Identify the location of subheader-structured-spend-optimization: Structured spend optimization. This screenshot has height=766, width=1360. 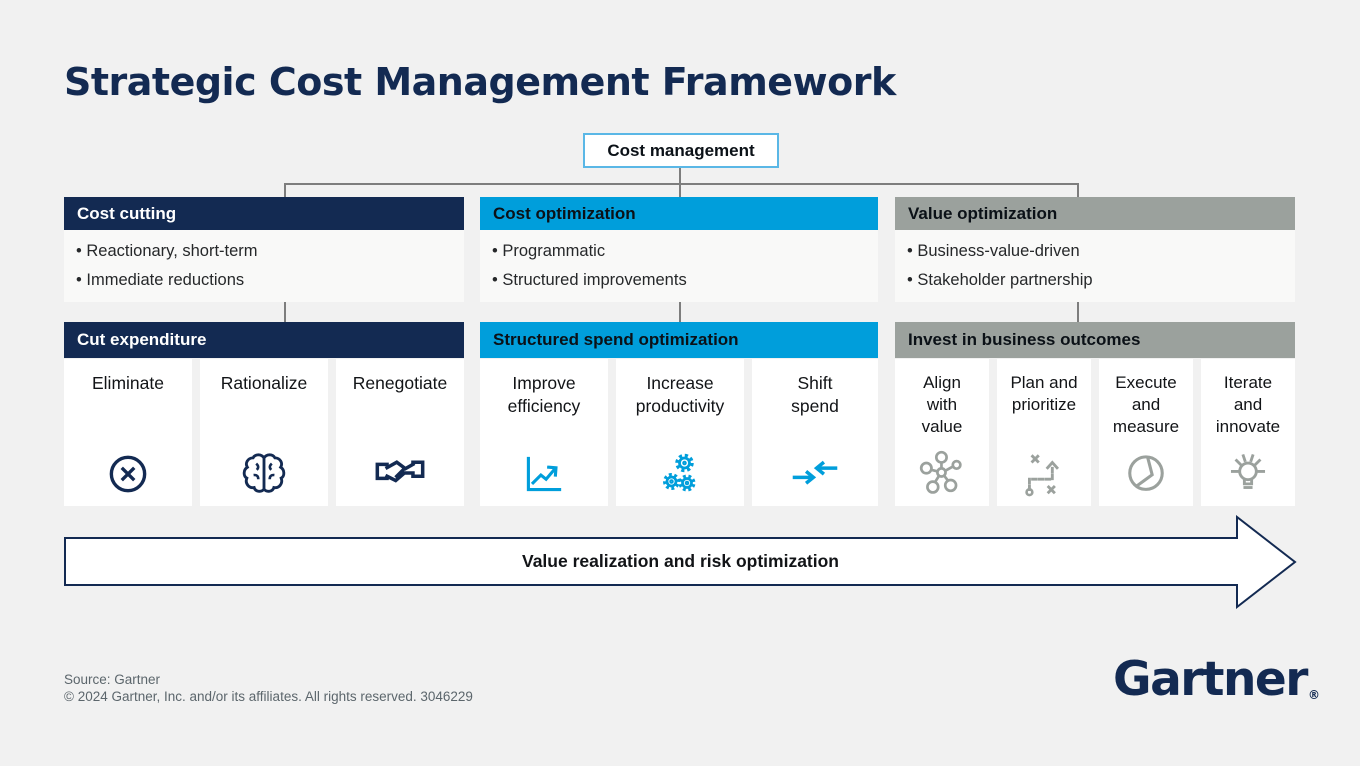
(679, 340).